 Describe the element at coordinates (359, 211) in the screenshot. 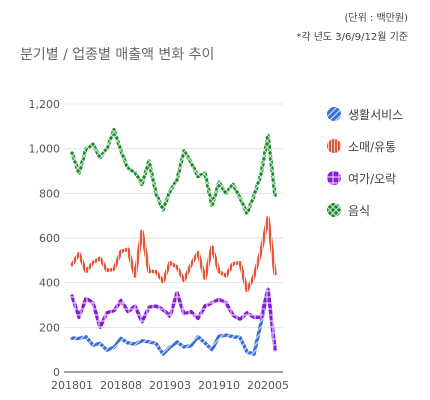

I see `legend-label: 음식` at that location.